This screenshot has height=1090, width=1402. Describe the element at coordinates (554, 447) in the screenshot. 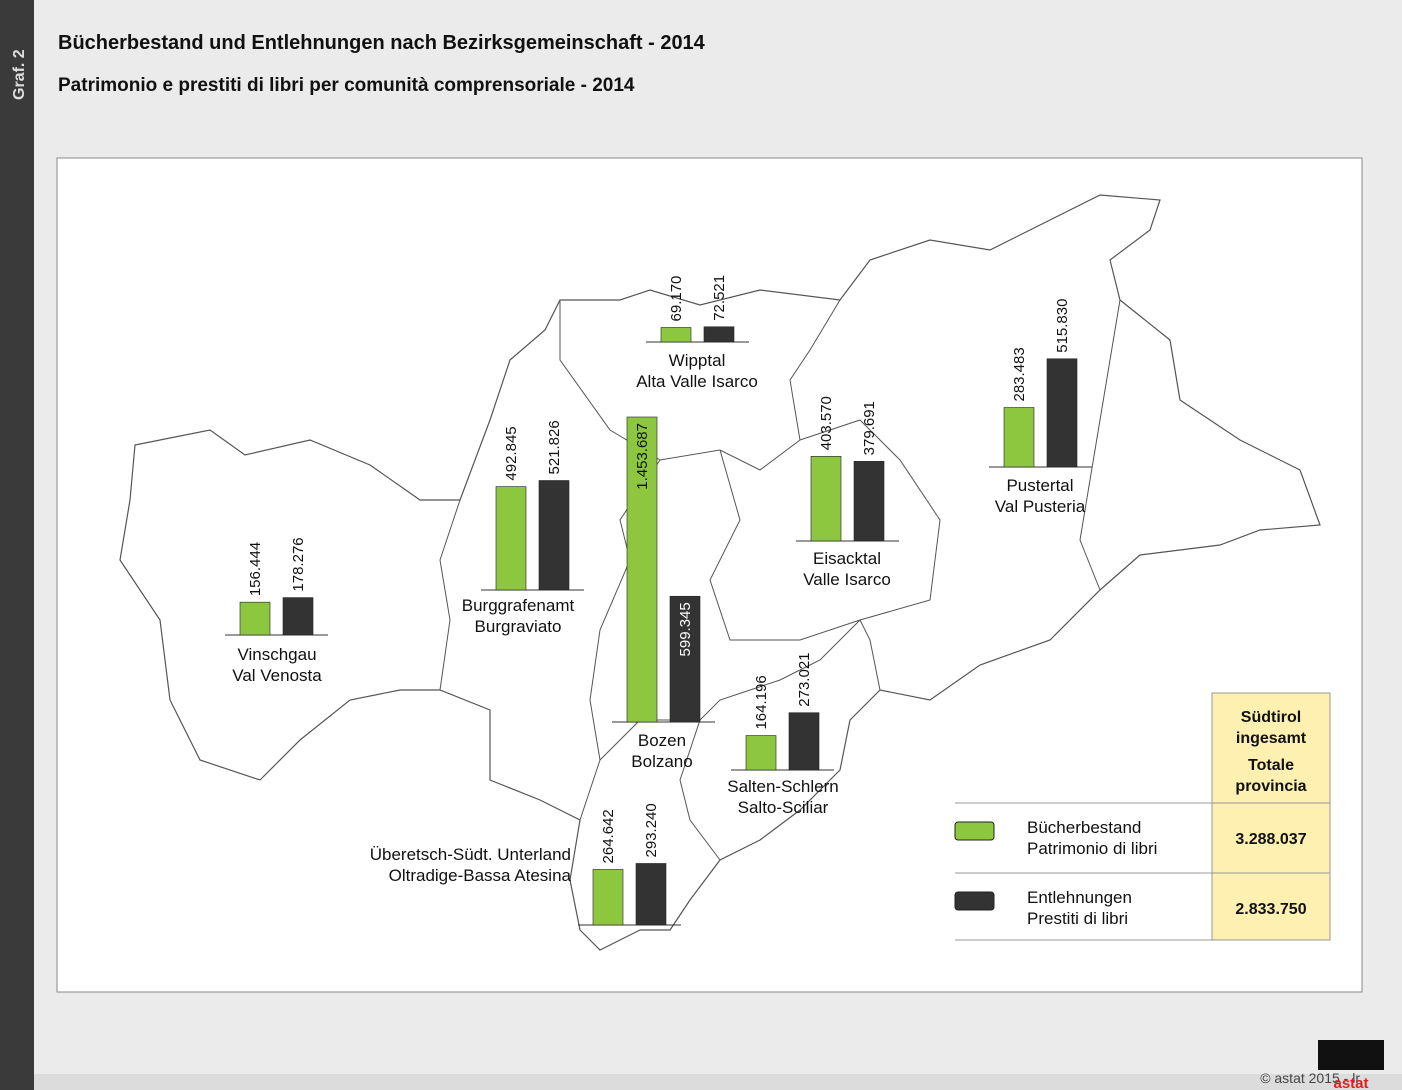

I see `value-label: 521.826` at that location.